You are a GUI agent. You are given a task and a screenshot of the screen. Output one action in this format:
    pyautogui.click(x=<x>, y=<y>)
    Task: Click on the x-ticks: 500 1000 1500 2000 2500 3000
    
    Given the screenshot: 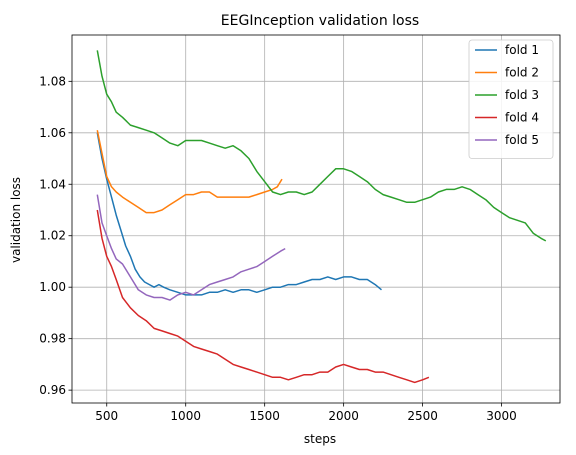 What is the action you would take?
    pyautogui.click(x=306, y=413)
    